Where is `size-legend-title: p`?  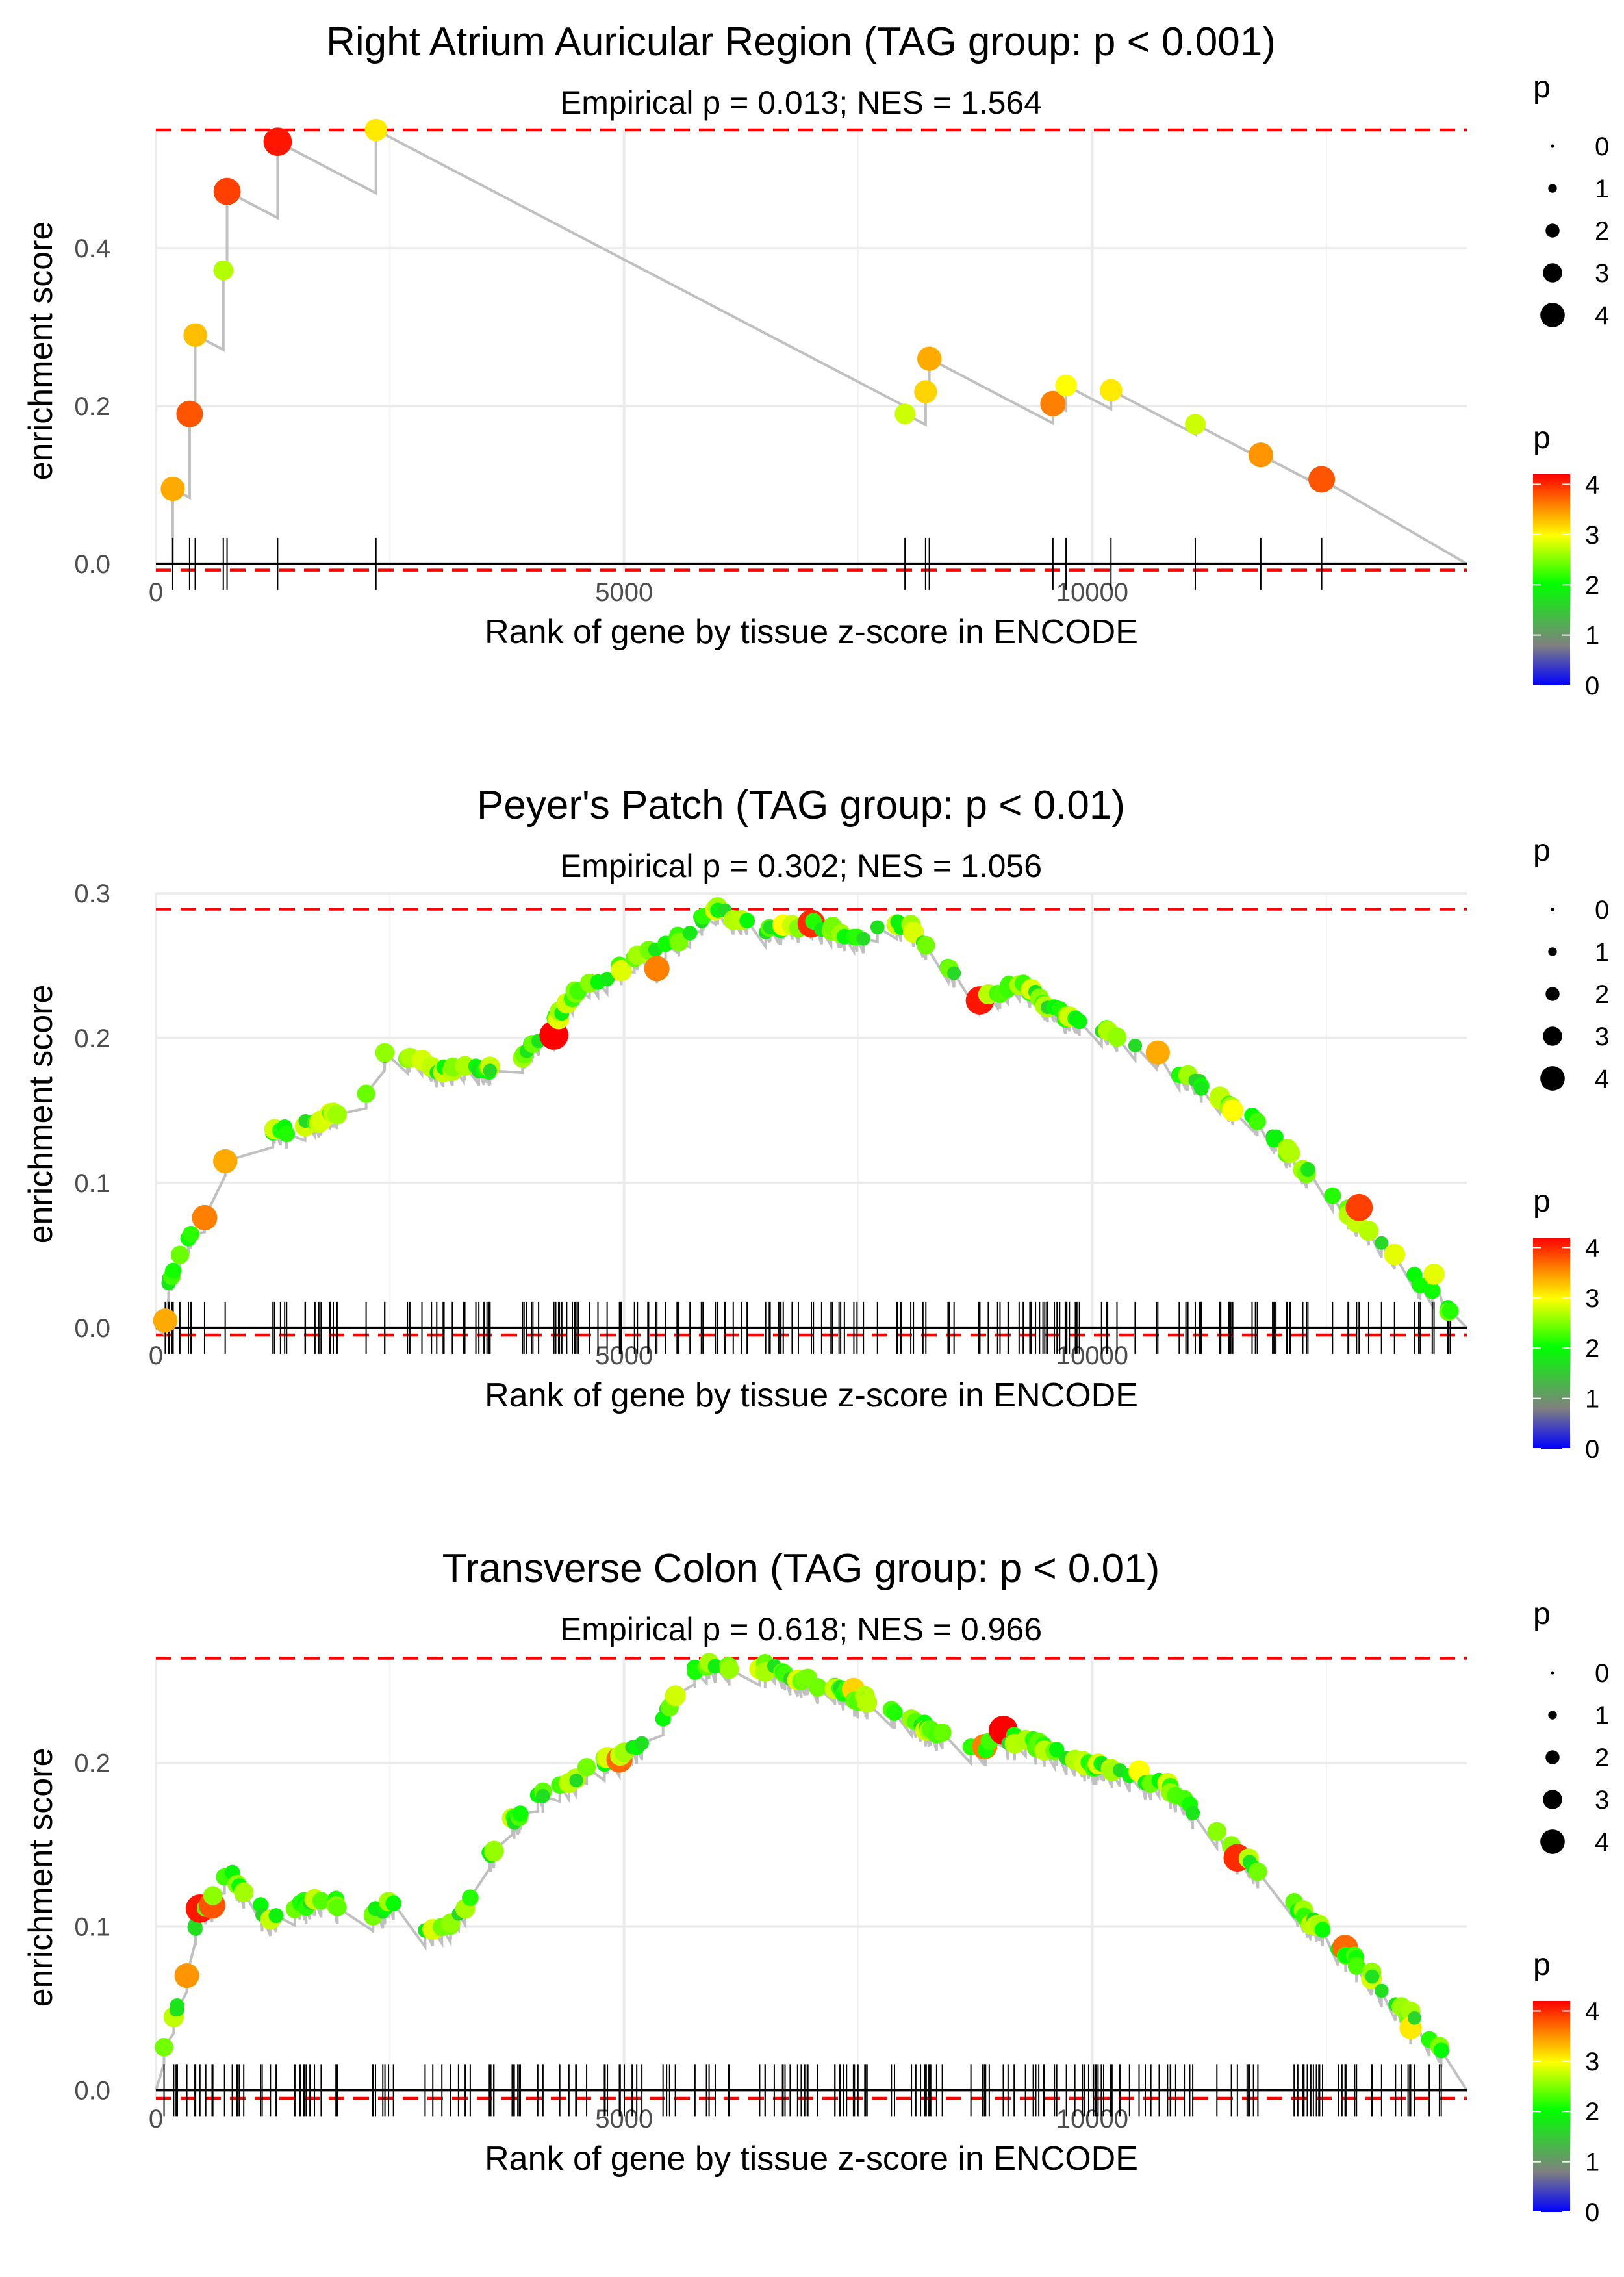 size-legend-title: p is located at coordinates (1542, 851).